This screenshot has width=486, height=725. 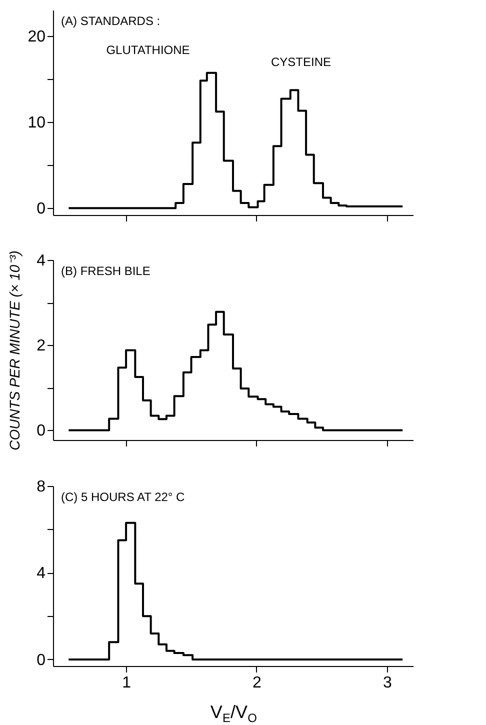 I want to click on chart-title: (A) STANDARDS :, so click(x=110, y=21).